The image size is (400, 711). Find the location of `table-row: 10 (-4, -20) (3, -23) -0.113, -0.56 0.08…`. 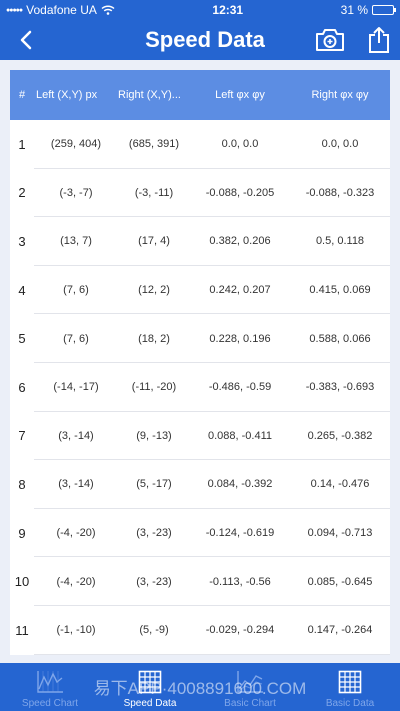

table-row: 10 (-4, -20) (3, -23) -0.113, -0.56 0.08… is located at coordinates (200, 581).